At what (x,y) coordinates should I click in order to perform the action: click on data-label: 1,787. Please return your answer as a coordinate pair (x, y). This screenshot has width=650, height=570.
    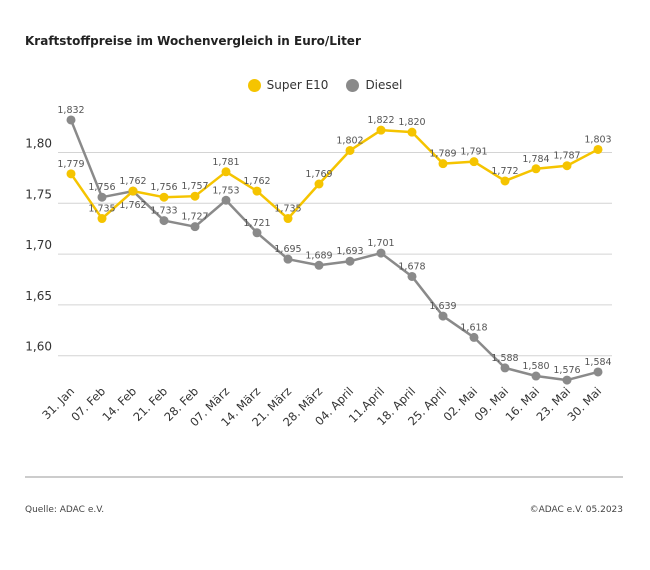
    Looking at the image, I should click on (566, 156).